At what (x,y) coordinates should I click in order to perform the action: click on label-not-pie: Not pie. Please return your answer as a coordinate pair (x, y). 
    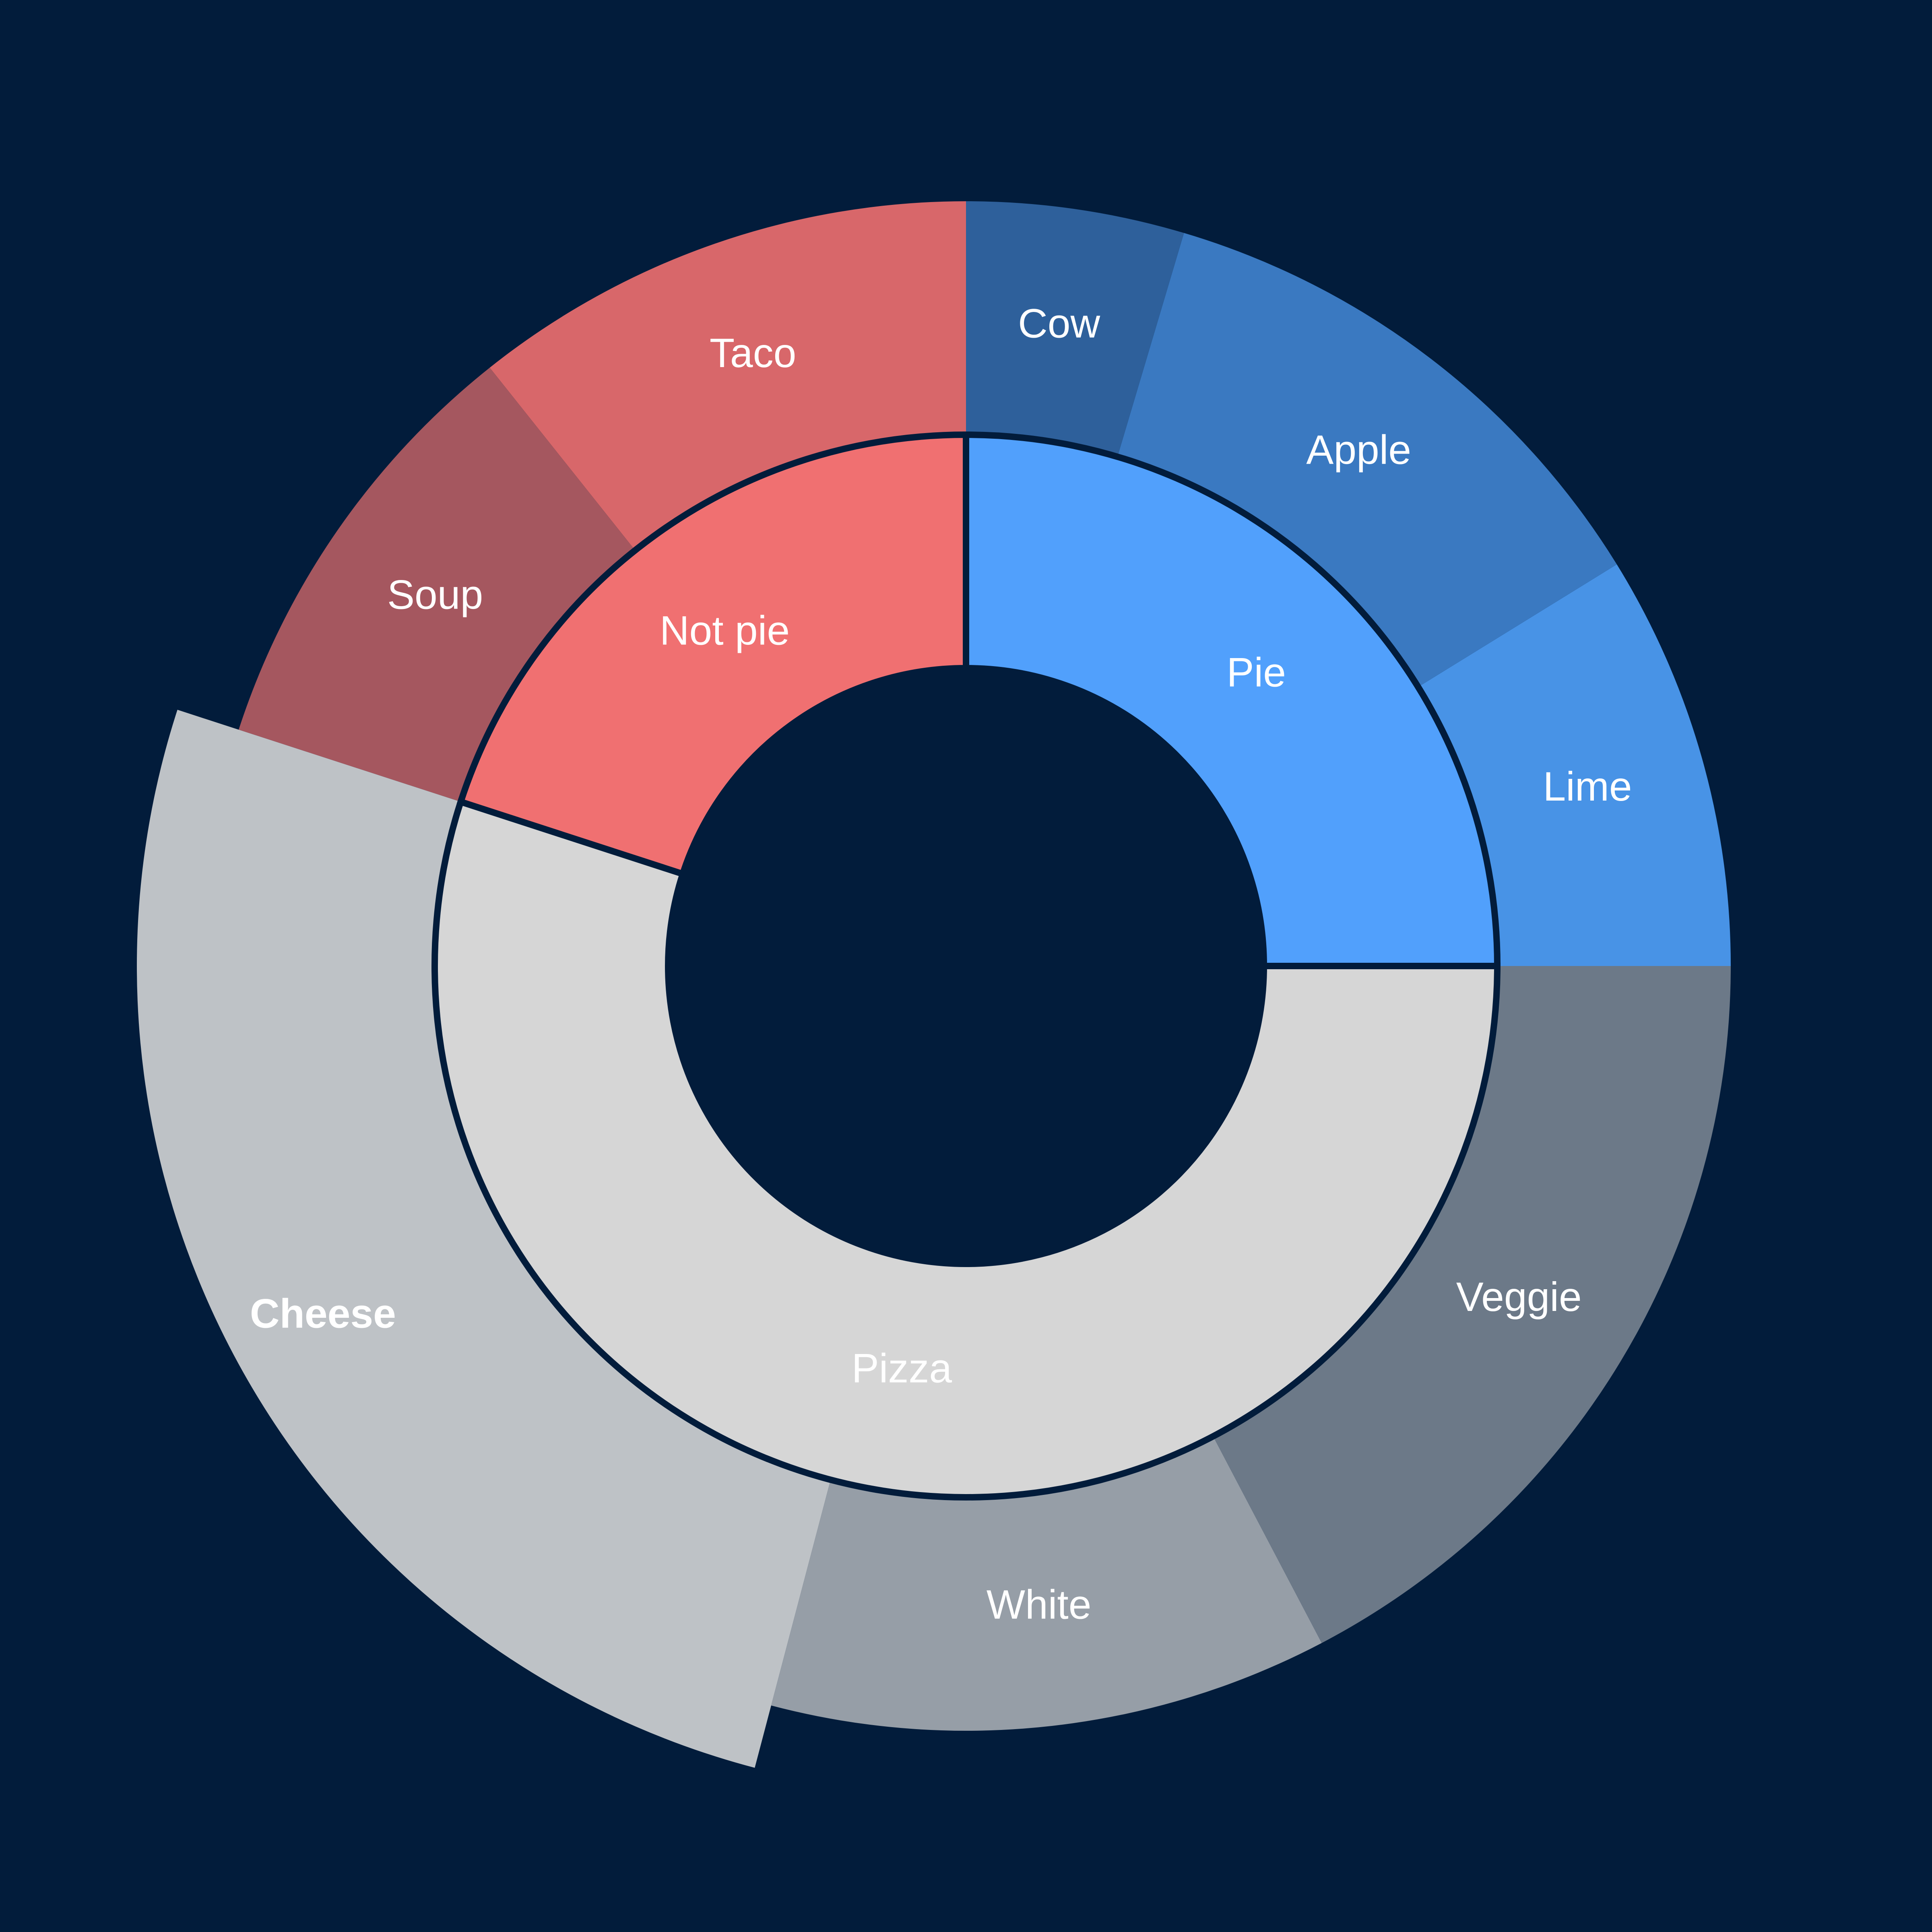
    Looking at the image, I should click on (725, 631).